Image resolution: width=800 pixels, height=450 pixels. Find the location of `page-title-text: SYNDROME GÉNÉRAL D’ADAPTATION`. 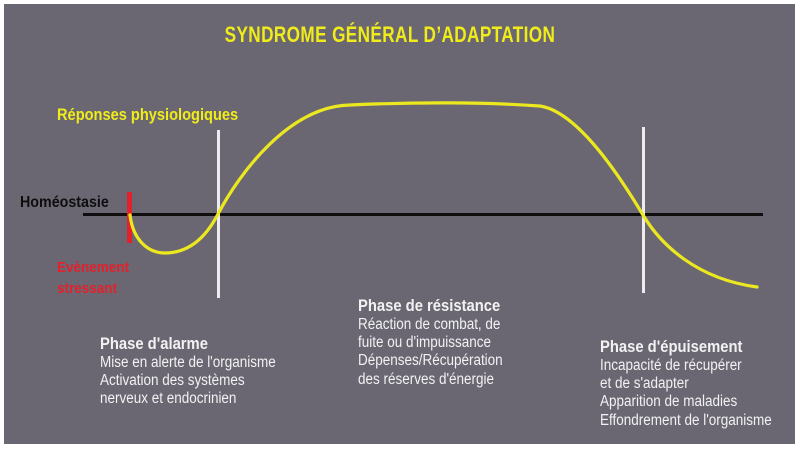

page-title-text: SYNDROME GÉNÉRAL D’ADAPTATION is located at coordinates (390, 34).